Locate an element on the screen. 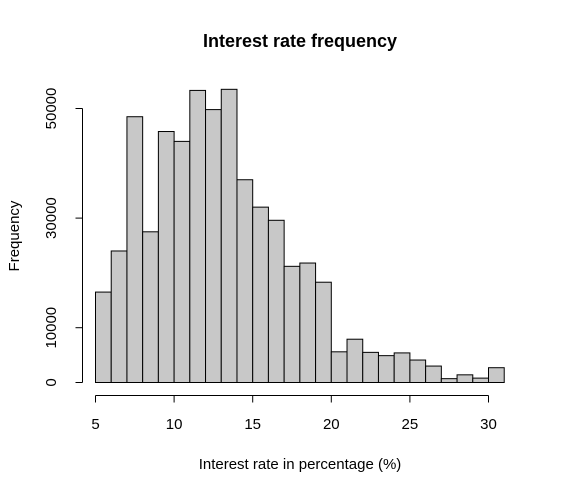 The image size is (562, 492). x-tick-label: 15 is located at coordinates (252, 424).